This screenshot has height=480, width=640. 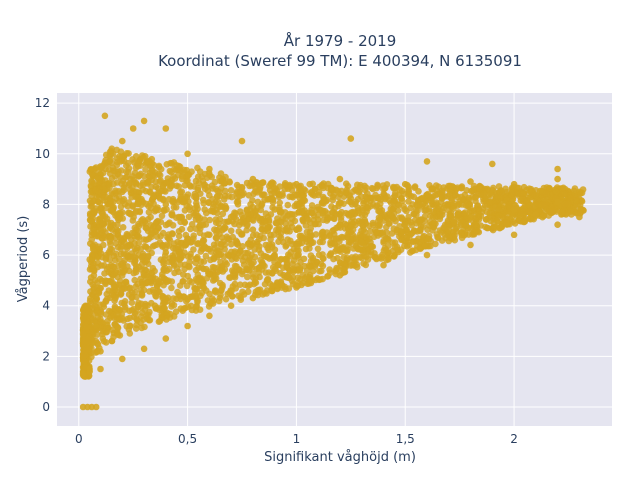 What do you see at coordinates (46, 255) in the screenshot?
I see `y-tick-label: 6` at bounding box center [46, 255].